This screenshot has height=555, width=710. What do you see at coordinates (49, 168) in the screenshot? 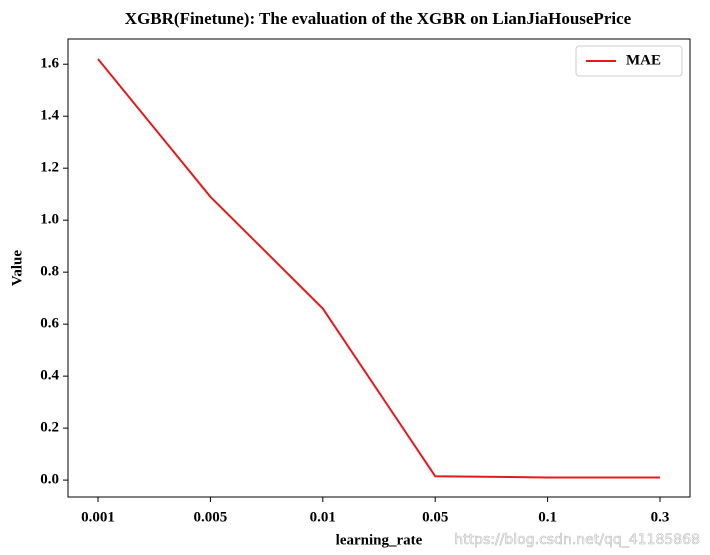
I see `y-tick-label: 1.2` at bounding box center [49, 168].